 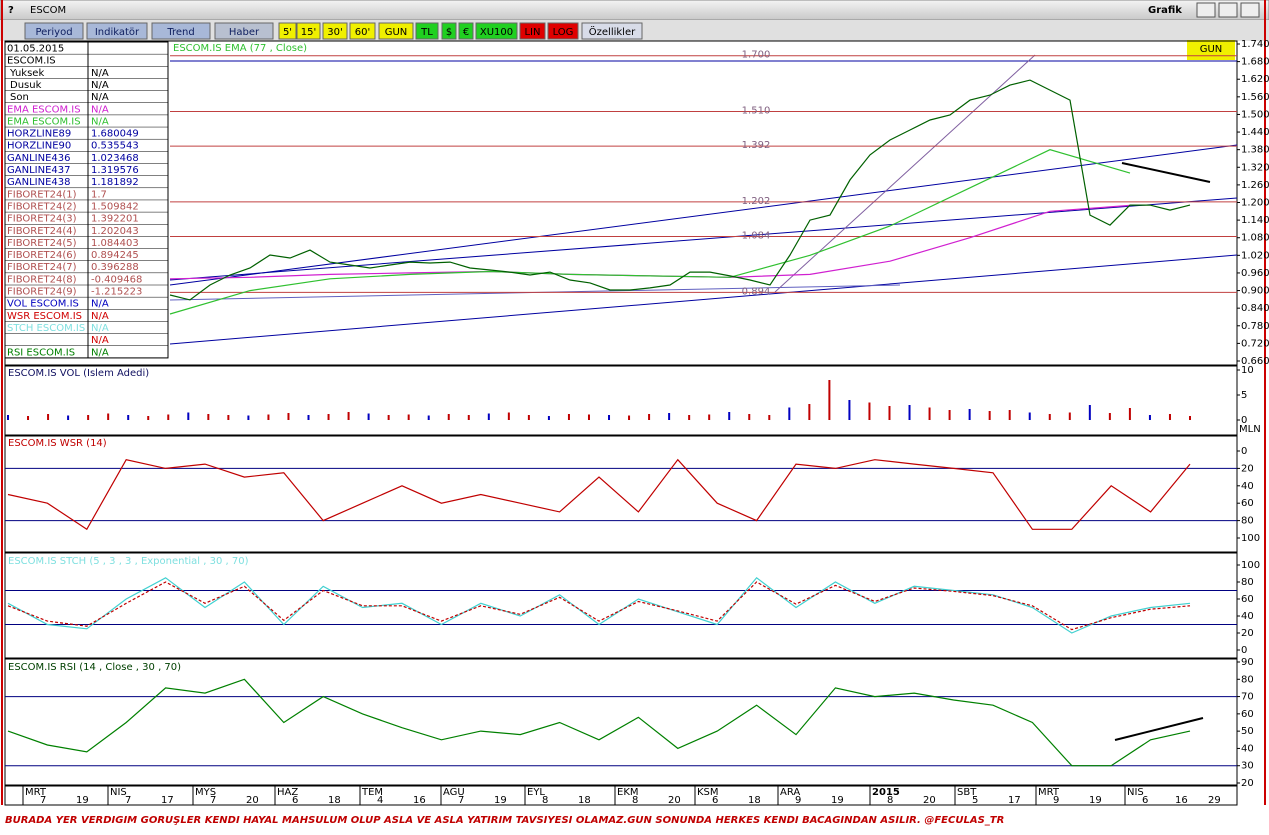 I want to click on y-tick-label: 20, so click(x=1247, y=468).